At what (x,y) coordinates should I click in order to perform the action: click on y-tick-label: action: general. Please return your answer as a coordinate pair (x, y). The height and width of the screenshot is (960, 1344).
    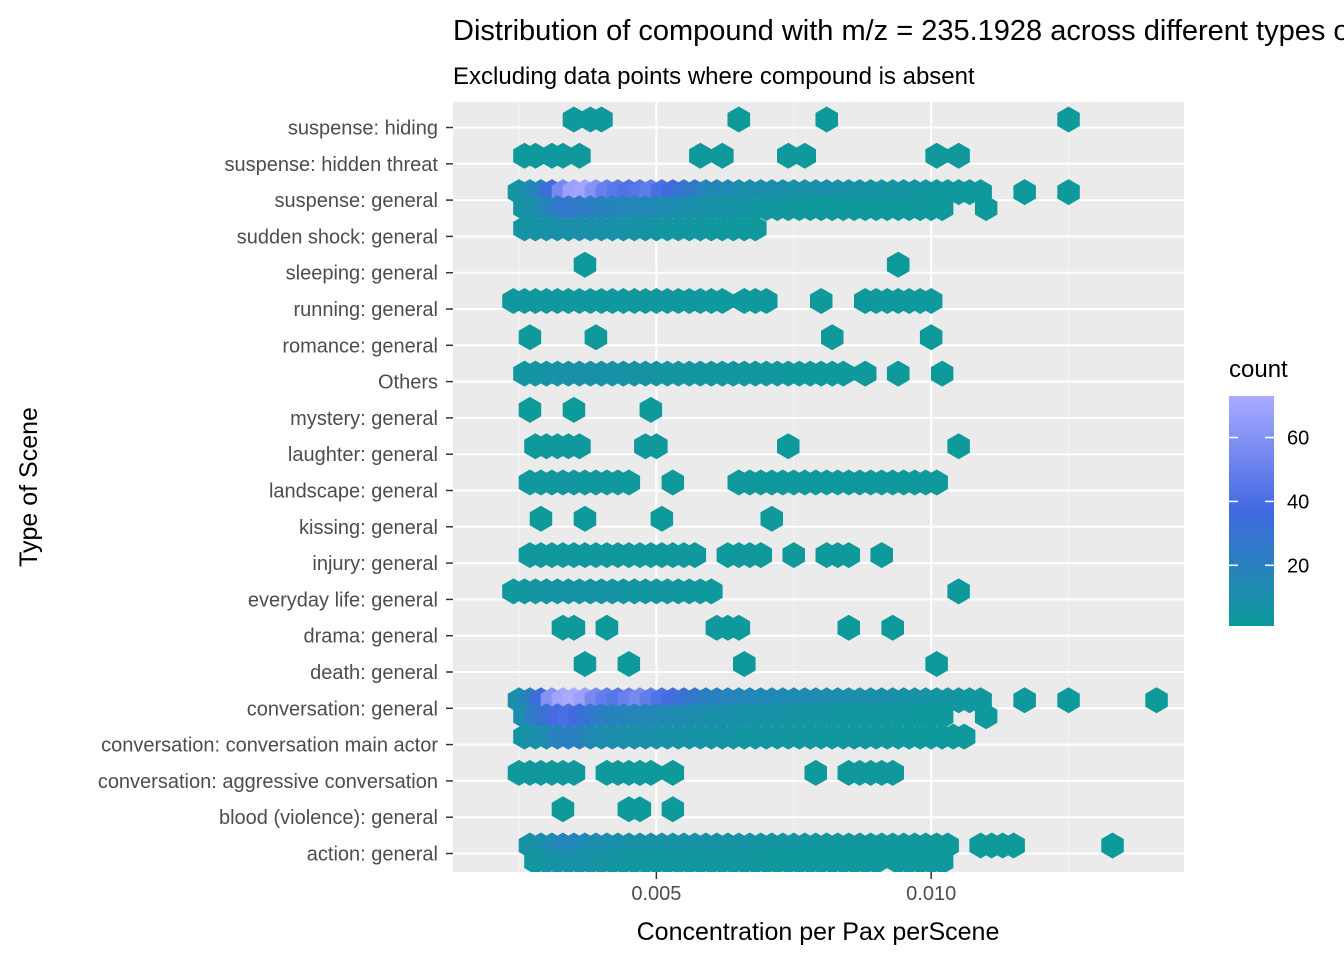
    Looking at the image, I should click on (372, 855).